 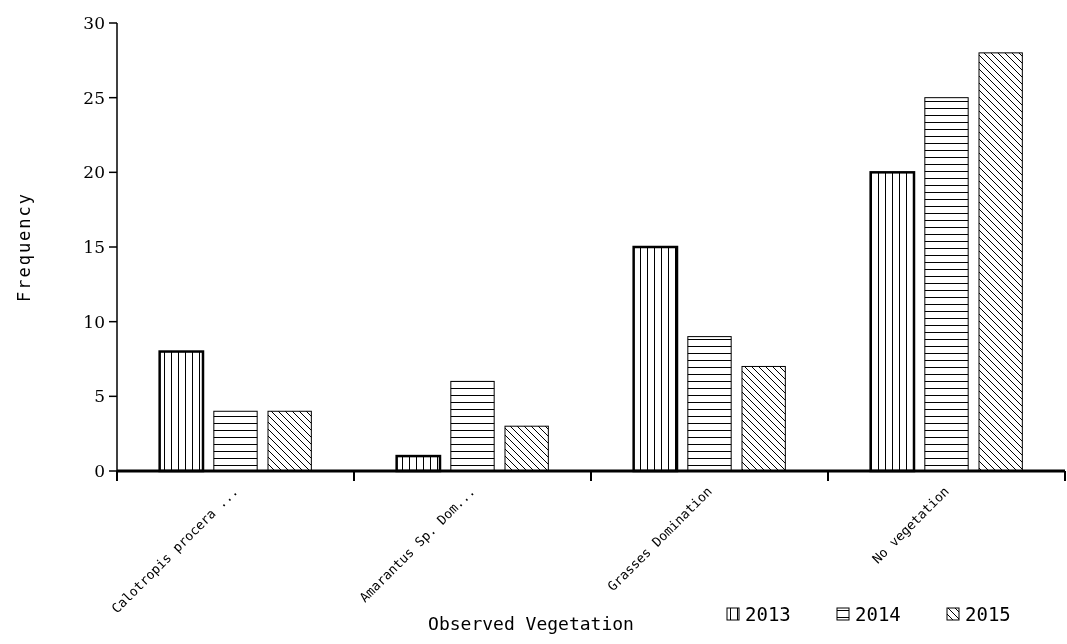 What do you see at coordinates (94, 172) in the screenshot?
I see `y-tick-label: 20` at bounding box center [94, 172].